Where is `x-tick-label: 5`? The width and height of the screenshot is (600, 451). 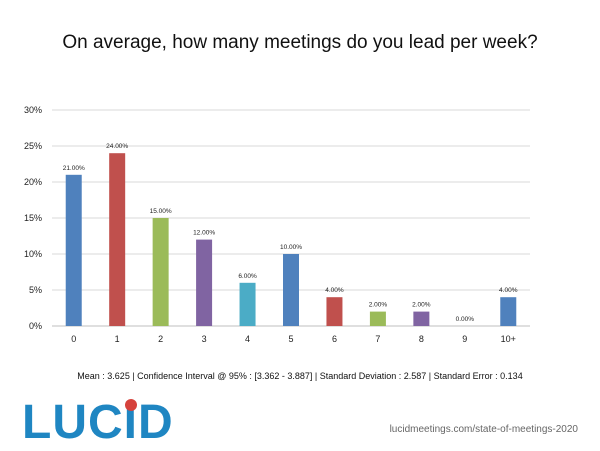
x-tick-label: 5 is located at coordinates (290, 339).